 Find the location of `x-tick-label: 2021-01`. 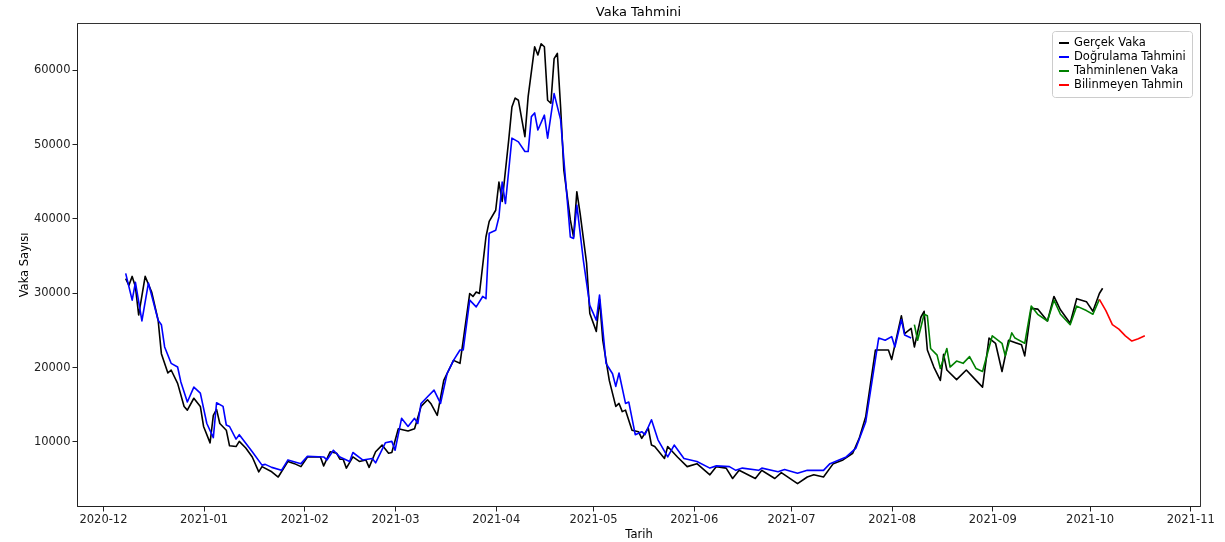

x-tick-label: 2021-01 is located at coordinates (204, 518).